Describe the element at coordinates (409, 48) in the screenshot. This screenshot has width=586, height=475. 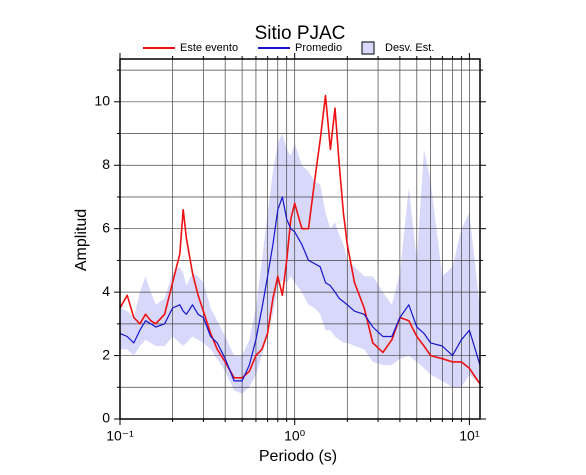
I see `legend-label: Desv. Est.` at that location.